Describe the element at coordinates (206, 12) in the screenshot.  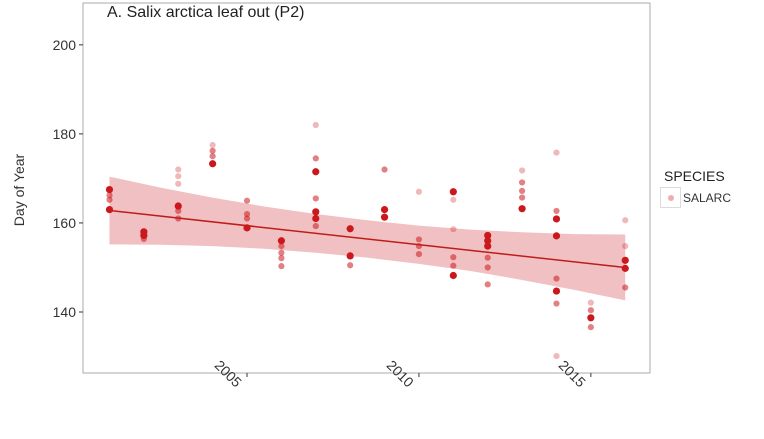
I see `chart-title: A. Salix arctica leaf out (P2)` at that location.